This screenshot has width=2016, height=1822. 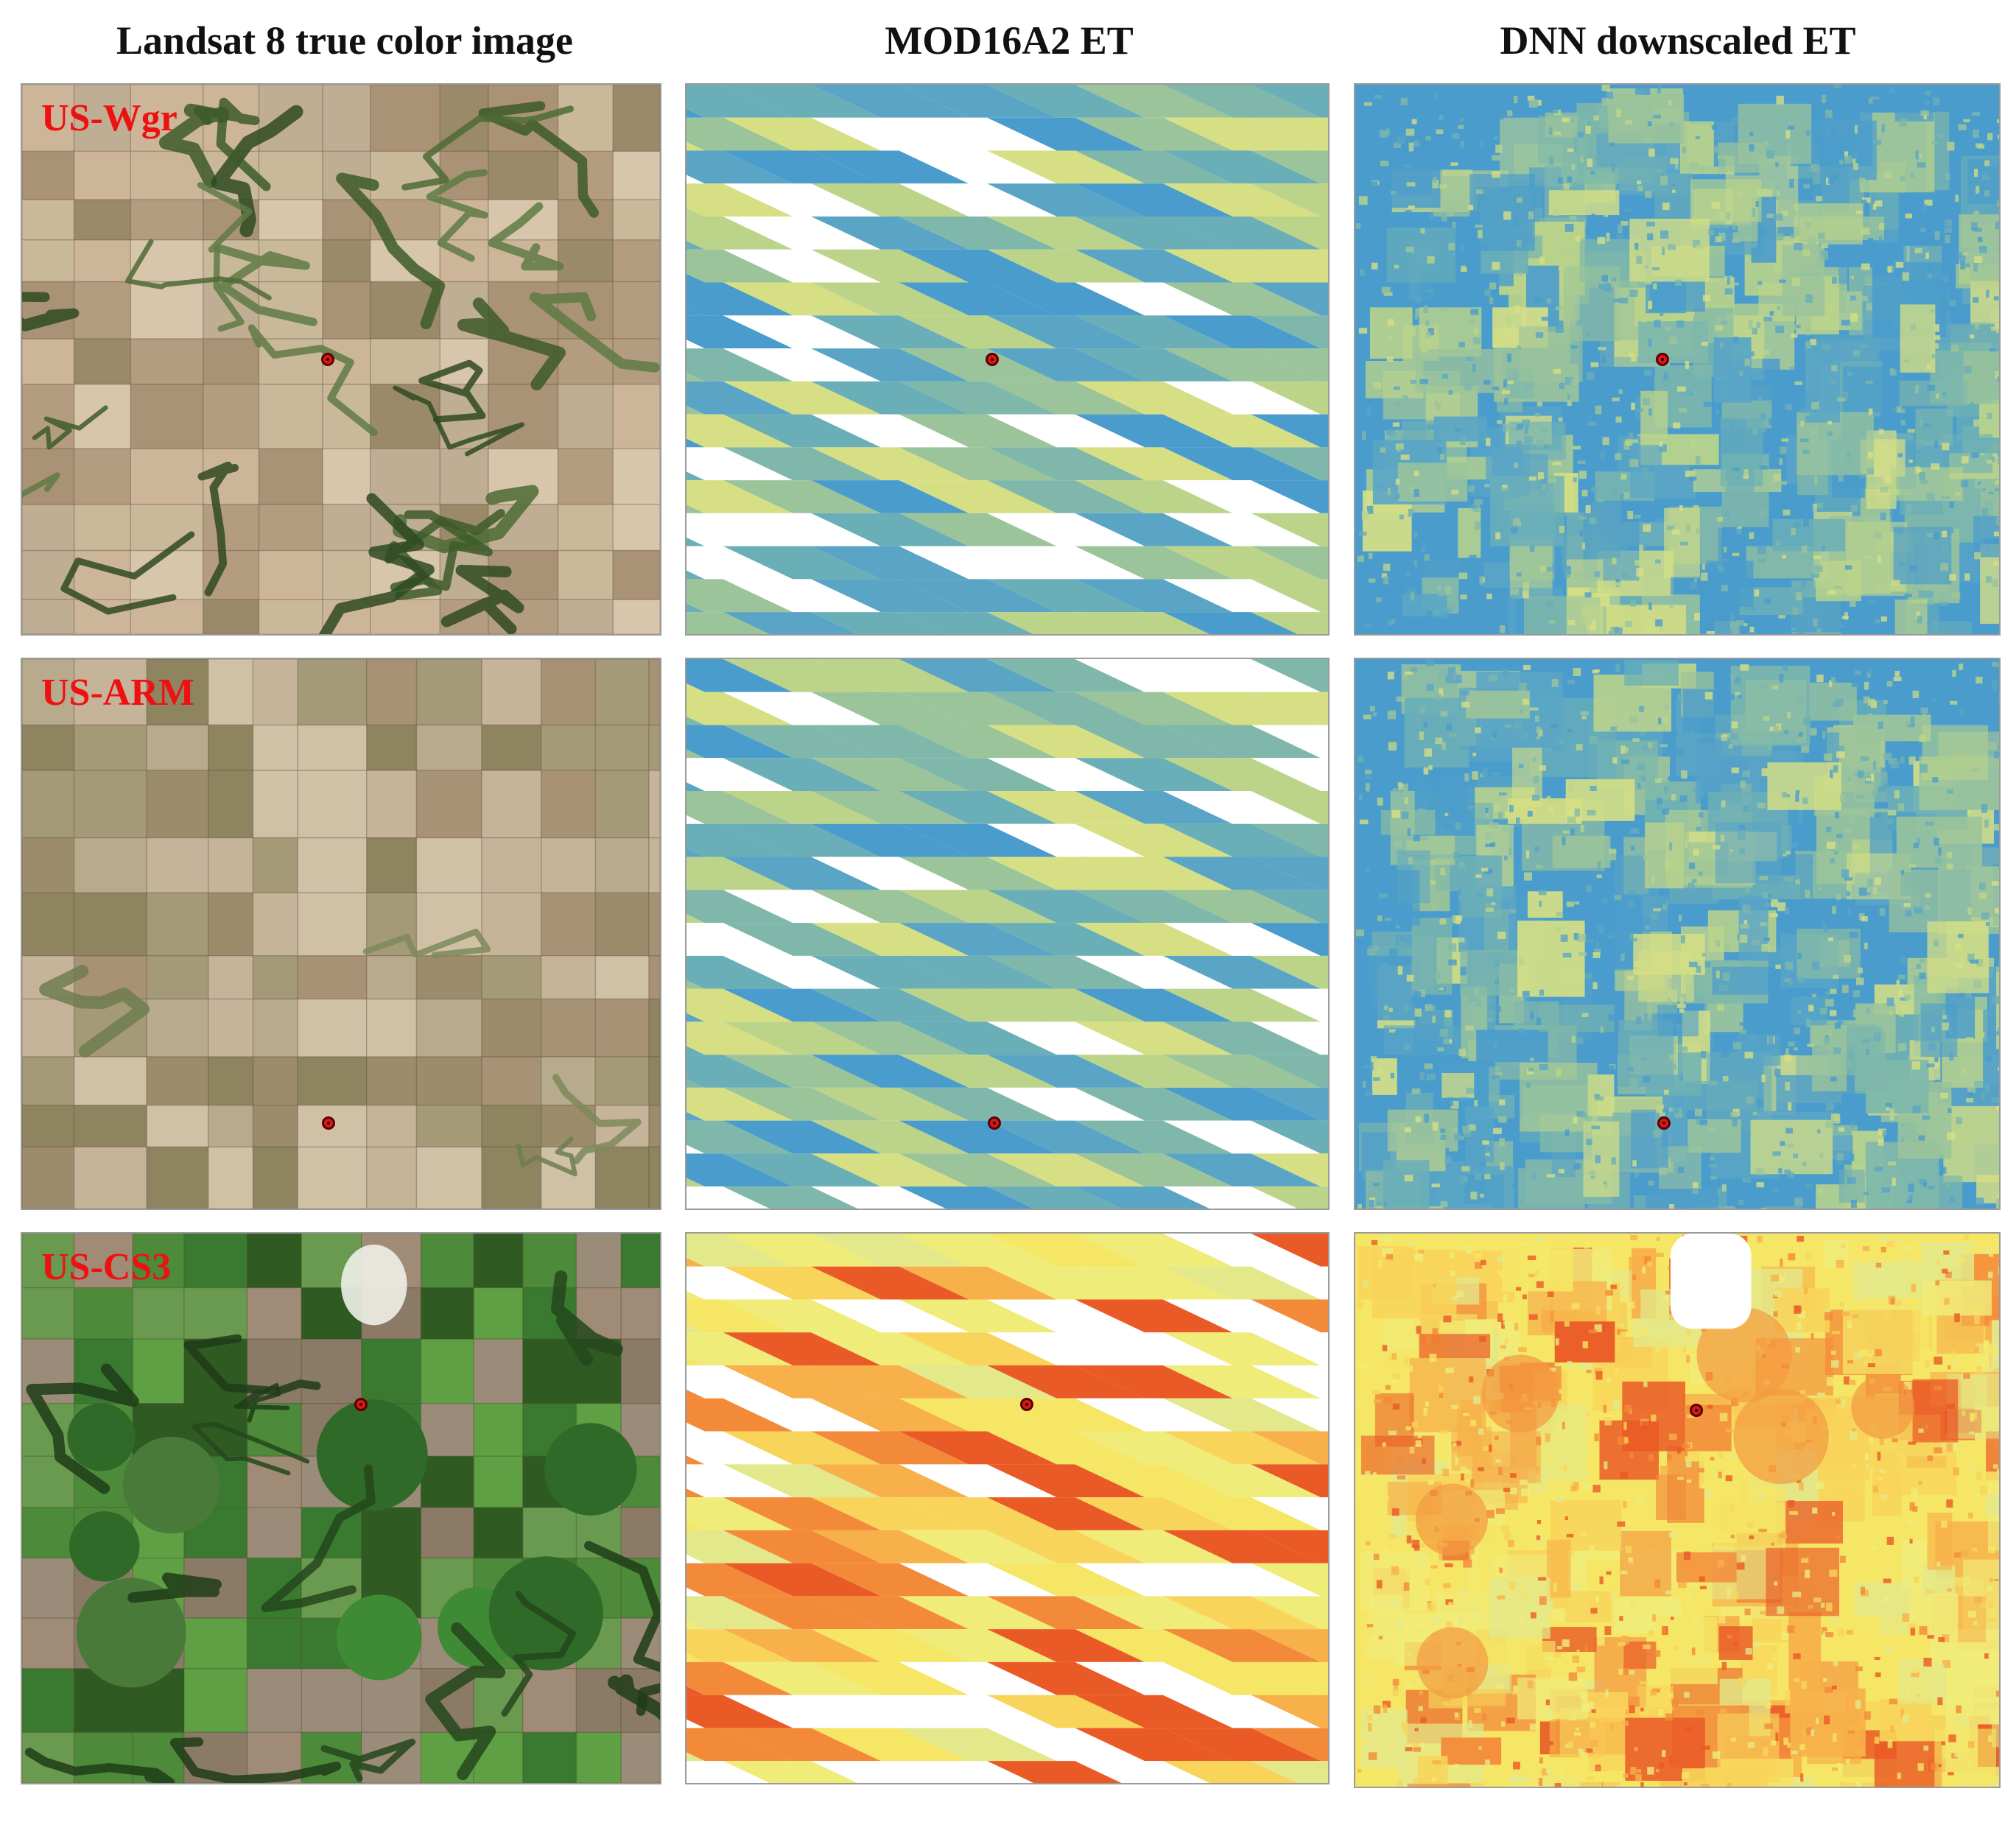 What do you see at coordinates (106, 1267) in the screenshot?
I see `site-label-cs3: US-CS3` at bounding box center [106, 1267].